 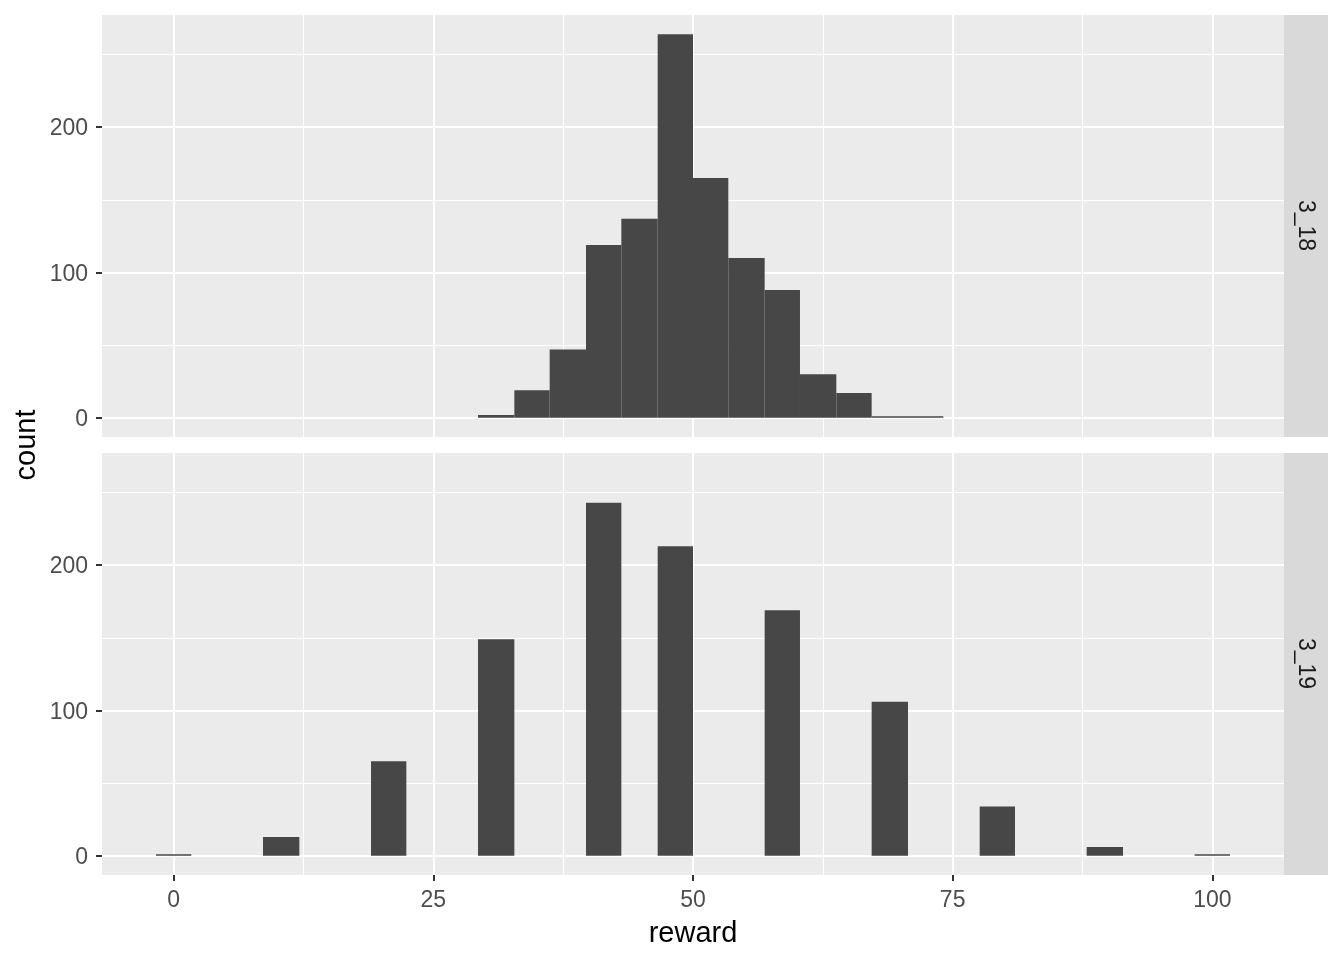 I want to click on y-axis-title: count, so click(x=24, y=445).